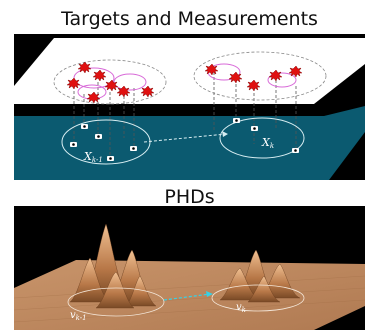 The image size is (379, 334). I want to click on label-v-k-minus-1: vk-1, so click(78, 316).